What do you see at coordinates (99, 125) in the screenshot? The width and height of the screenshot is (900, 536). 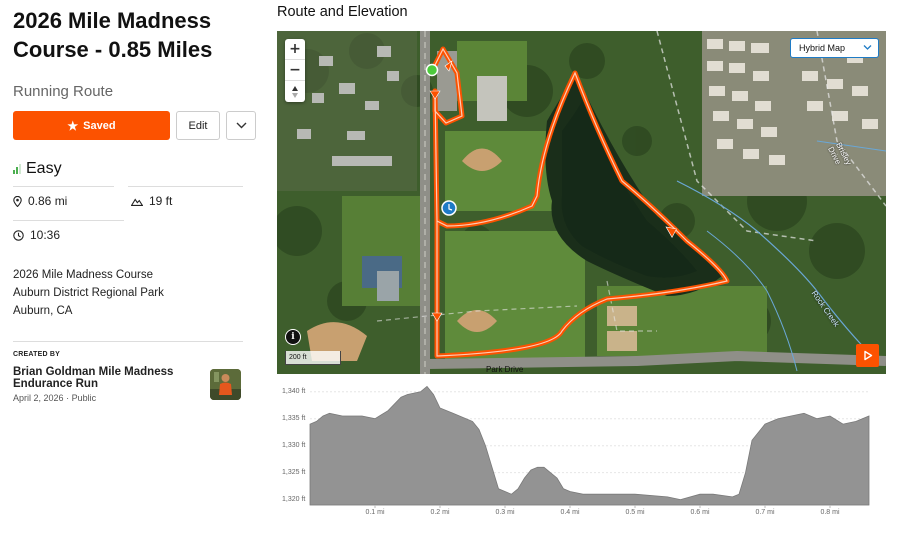 I see `saved-label: Saved` at bounding box center [99, 125].